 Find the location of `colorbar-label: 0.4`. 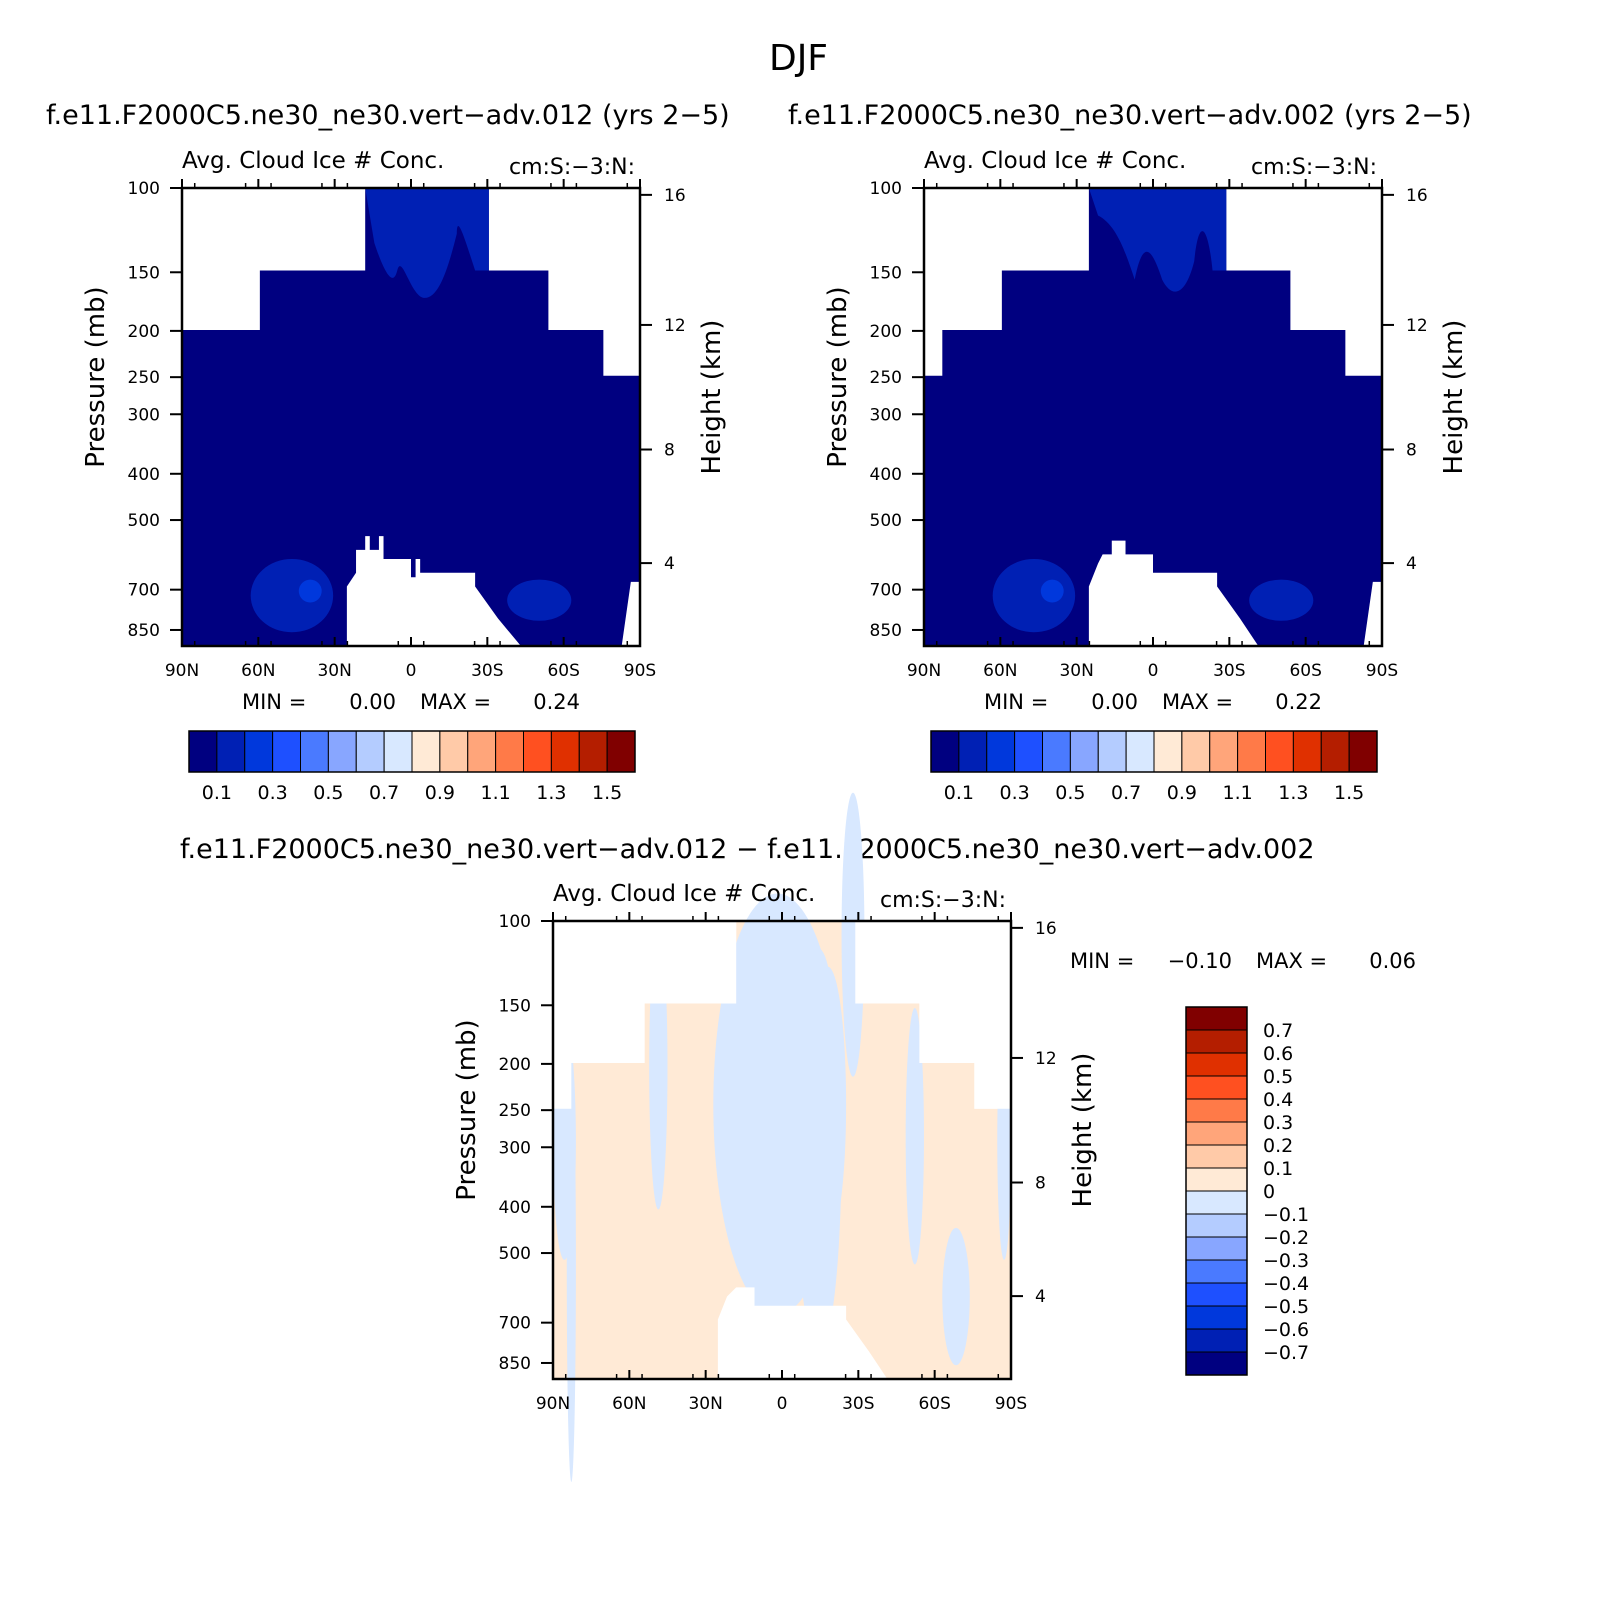

colorbar-label: 0.4 is located at coordinates (1278, 1100).